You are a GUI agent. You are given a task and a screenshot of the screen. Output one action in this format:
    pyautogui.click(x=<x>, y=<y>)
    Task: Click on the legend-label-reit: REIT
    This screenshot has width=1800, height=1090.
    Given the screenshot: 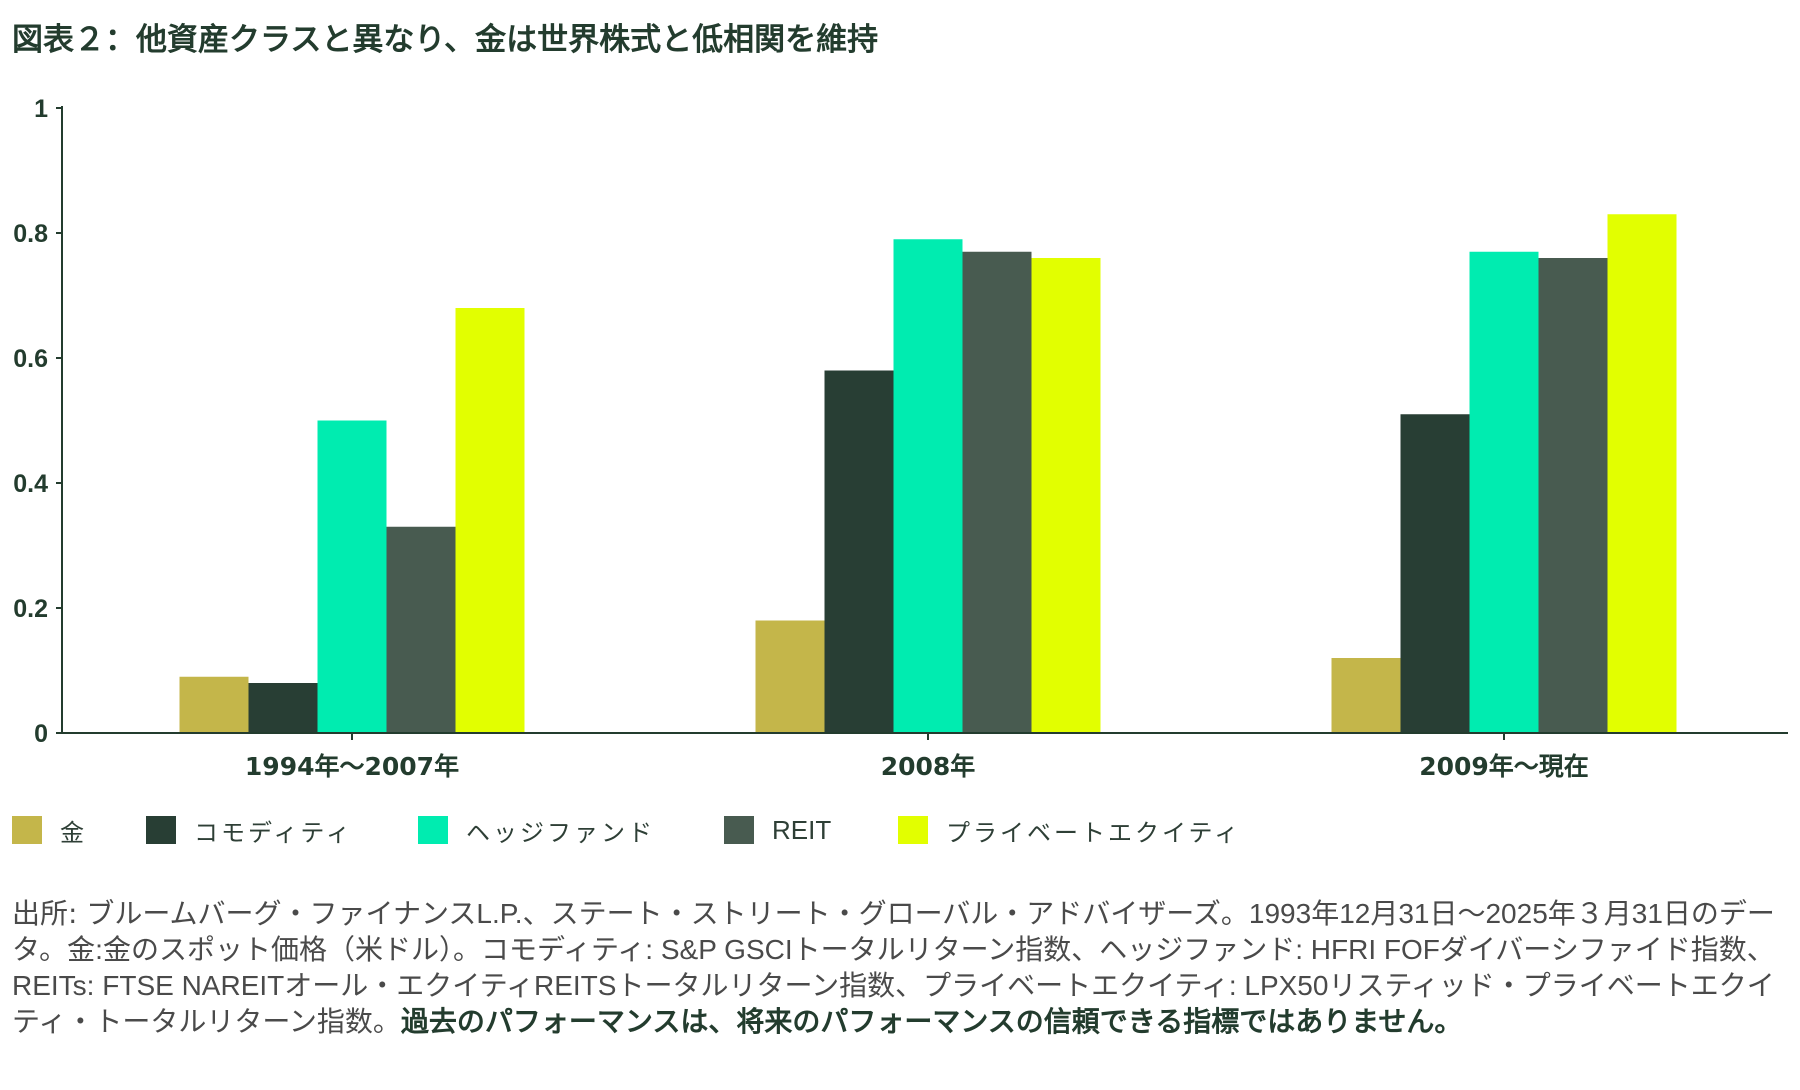 What is the action you would take?
    pyautogui.click(x=802, y=829)
    